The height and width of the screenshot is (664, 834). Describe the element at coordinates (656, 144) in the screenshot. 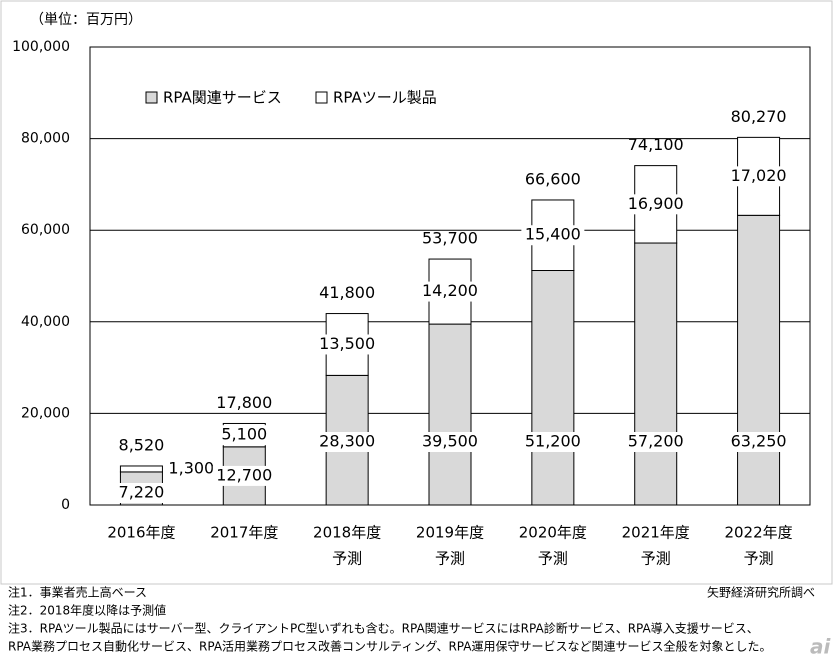

I see `total-label: 74,100` at that location.